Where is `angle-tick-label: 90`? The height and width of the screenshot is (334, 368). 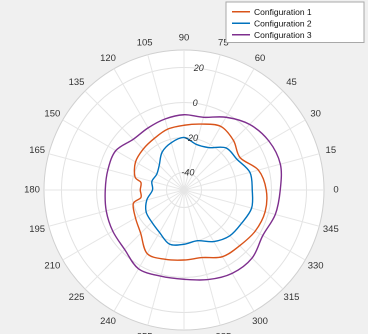
angle-tick-label: 90 is located at coordinates (184, 38).